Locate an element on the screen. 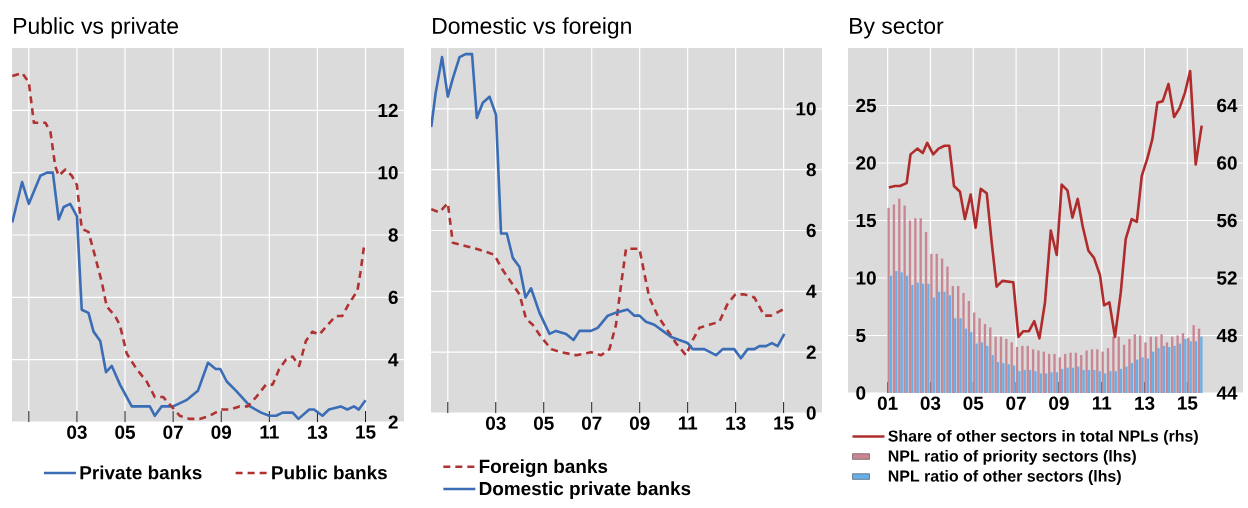 The image size is (1248, 508). legend-label: NPL ratio of priority sectors (lhs) is located at coordinates (1012, 457).